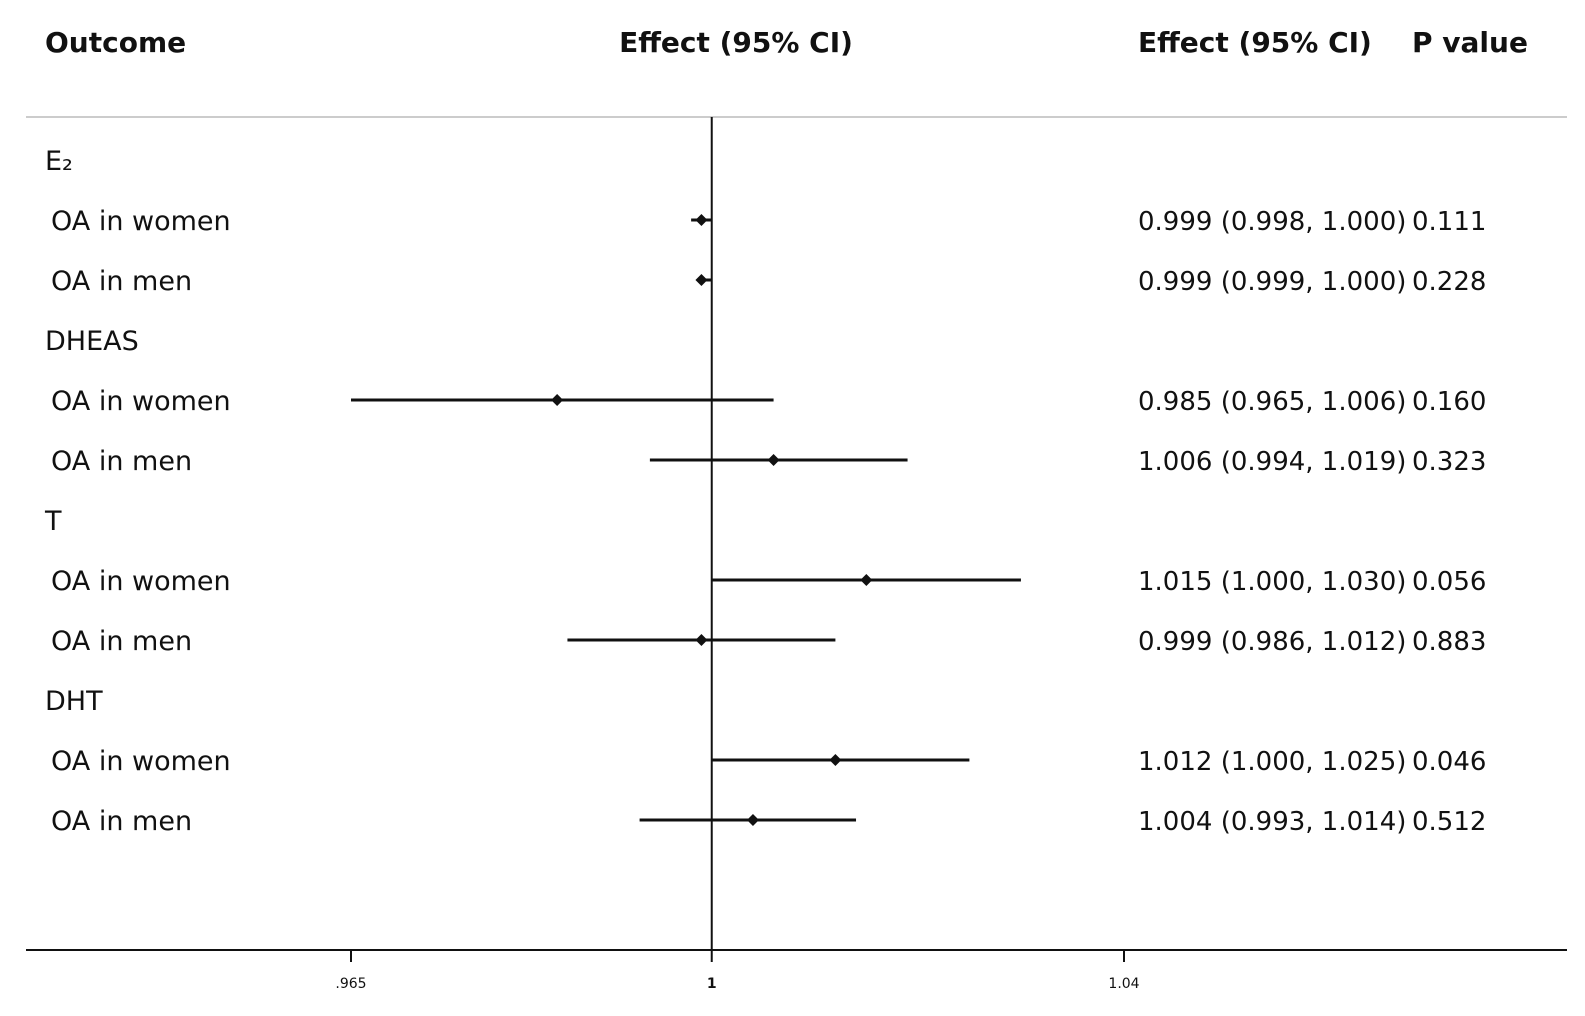 Image resolution: width=1585 pixels, height=1016 pixels. Describe the element at coordinates (712, 984) in the screenshot. I see `x-tick-label: 1` at that location.